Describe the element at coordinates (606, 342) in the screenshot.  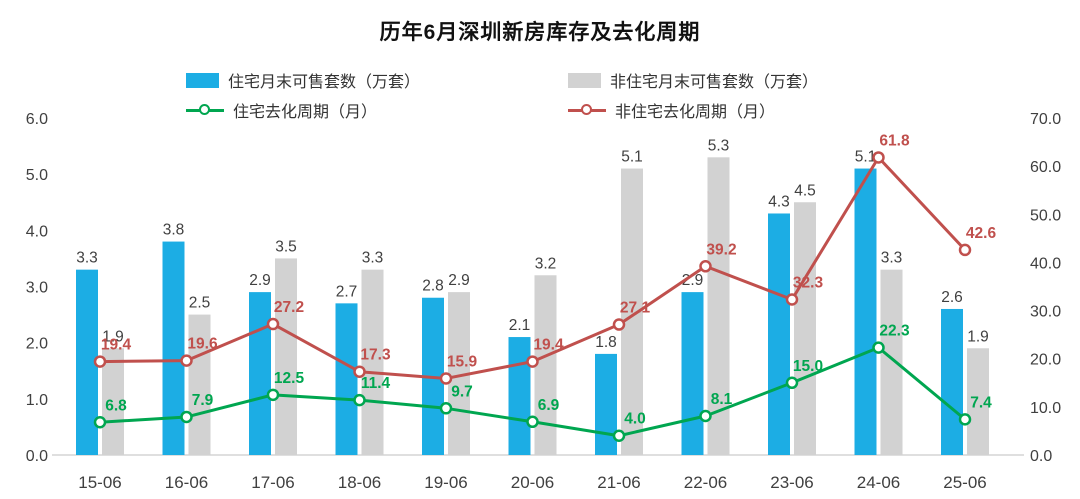
I see `bar-value-label: 1.8` at that location.